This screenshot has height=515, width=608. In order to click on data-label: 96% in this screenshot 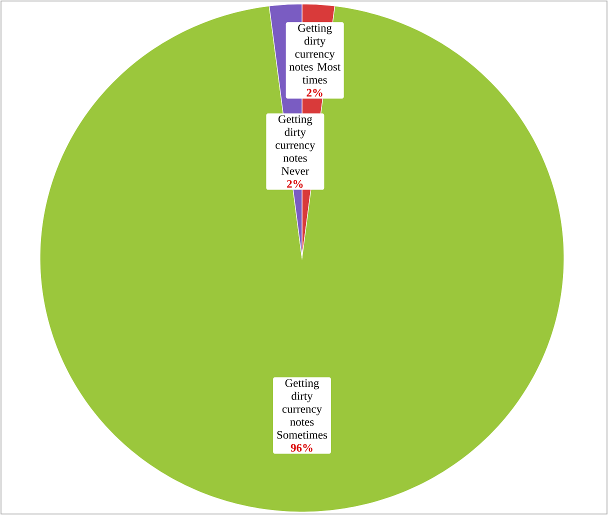, I will do `click(301, 448)`.